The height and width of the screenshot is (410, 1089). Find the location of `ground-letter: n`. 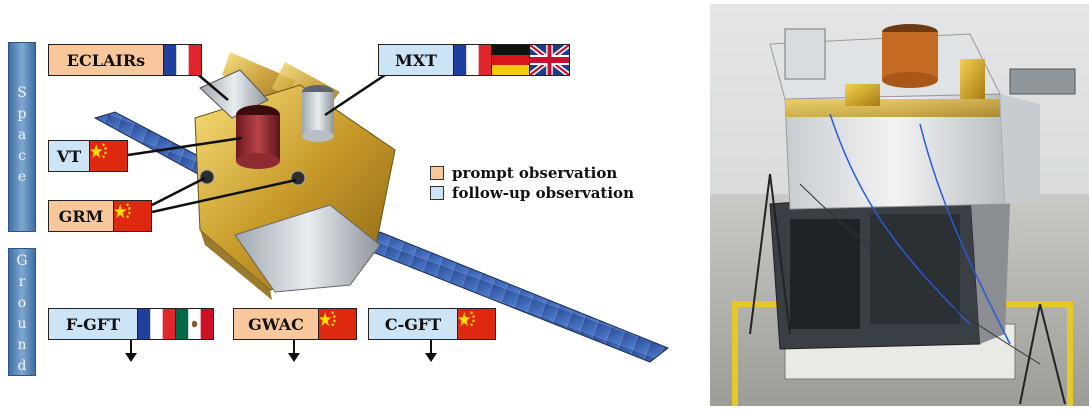

ground-letter: n is located at coordinates (22, 345).